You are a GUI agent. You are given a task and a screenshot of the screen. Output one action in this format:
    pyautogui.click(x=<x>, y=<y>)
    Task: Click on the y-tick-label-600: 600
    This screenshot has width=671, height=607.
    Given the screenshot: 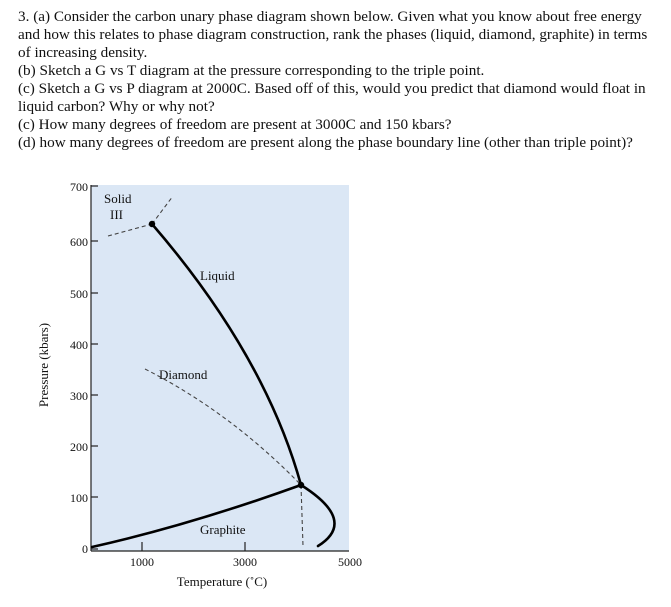 What is the action you would take?
    pyautogui.click(x=79, y=242)
    